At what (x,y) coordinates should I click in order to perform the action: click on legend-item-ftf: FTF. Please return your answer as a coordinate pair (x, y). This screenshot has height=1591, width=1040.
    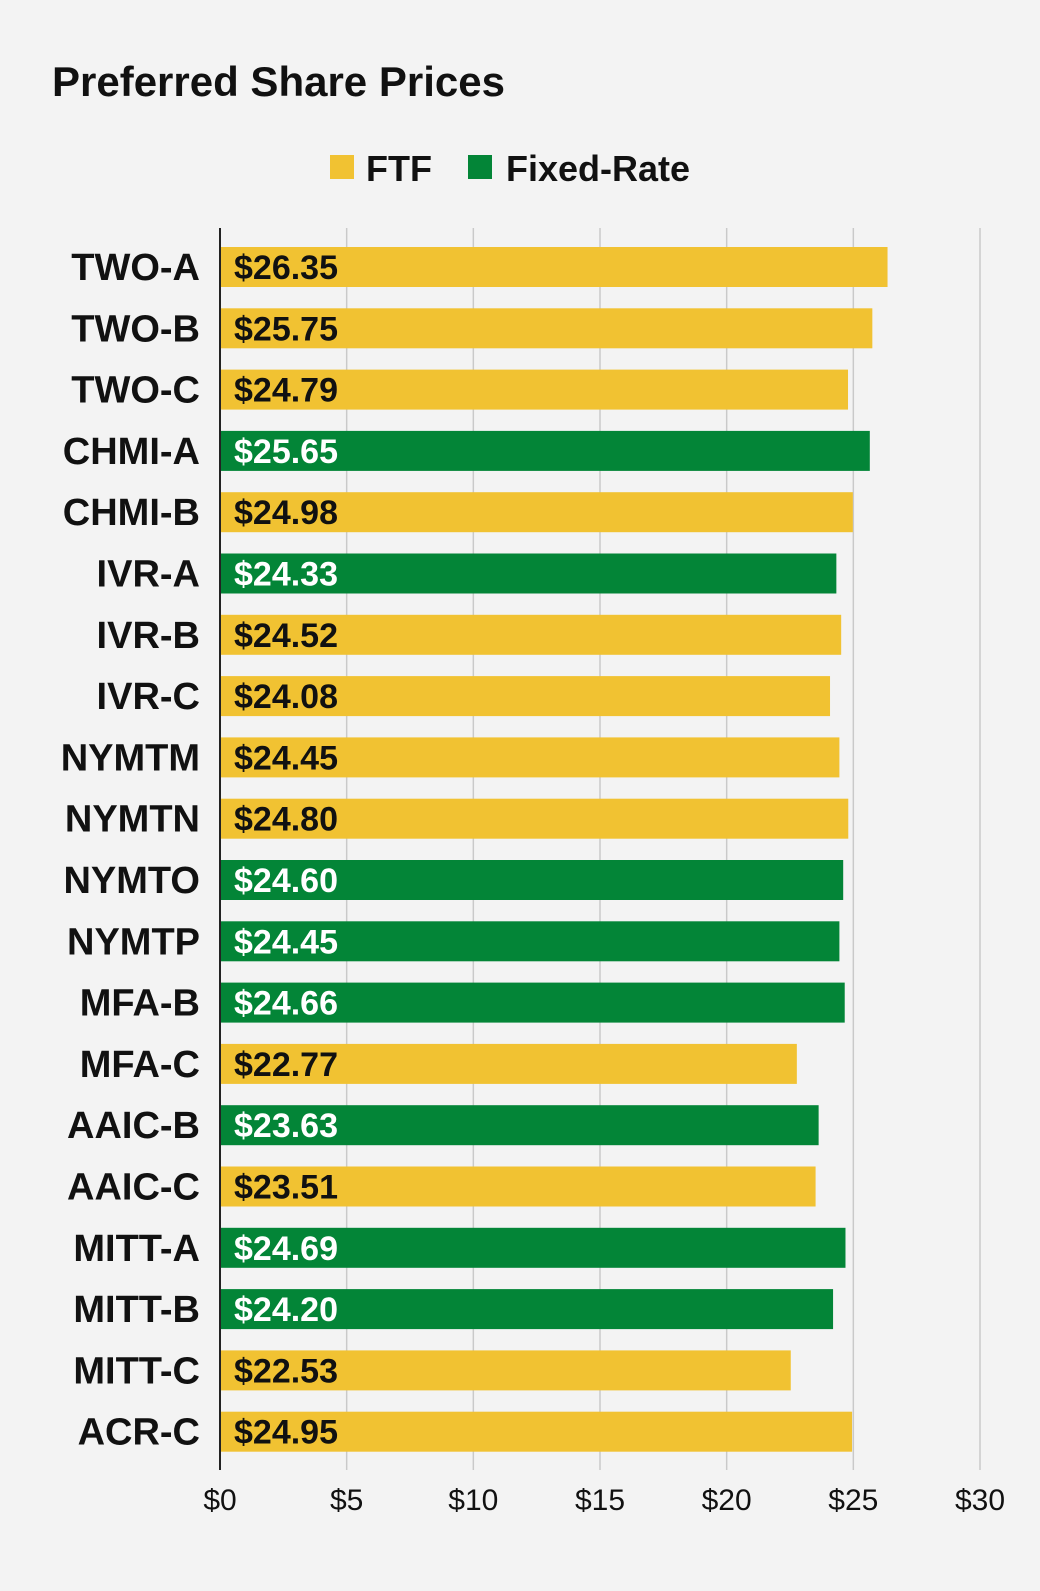
    Looking at the image, I should click on (381, 168).